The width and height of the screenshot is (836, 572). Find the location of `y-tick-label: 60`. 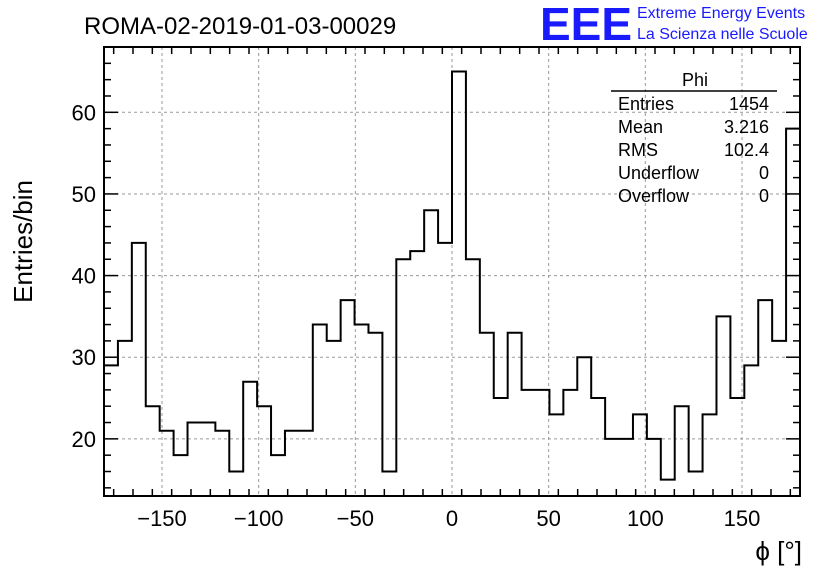

y-tick-label: 60 is located at coordinates (84, 112).